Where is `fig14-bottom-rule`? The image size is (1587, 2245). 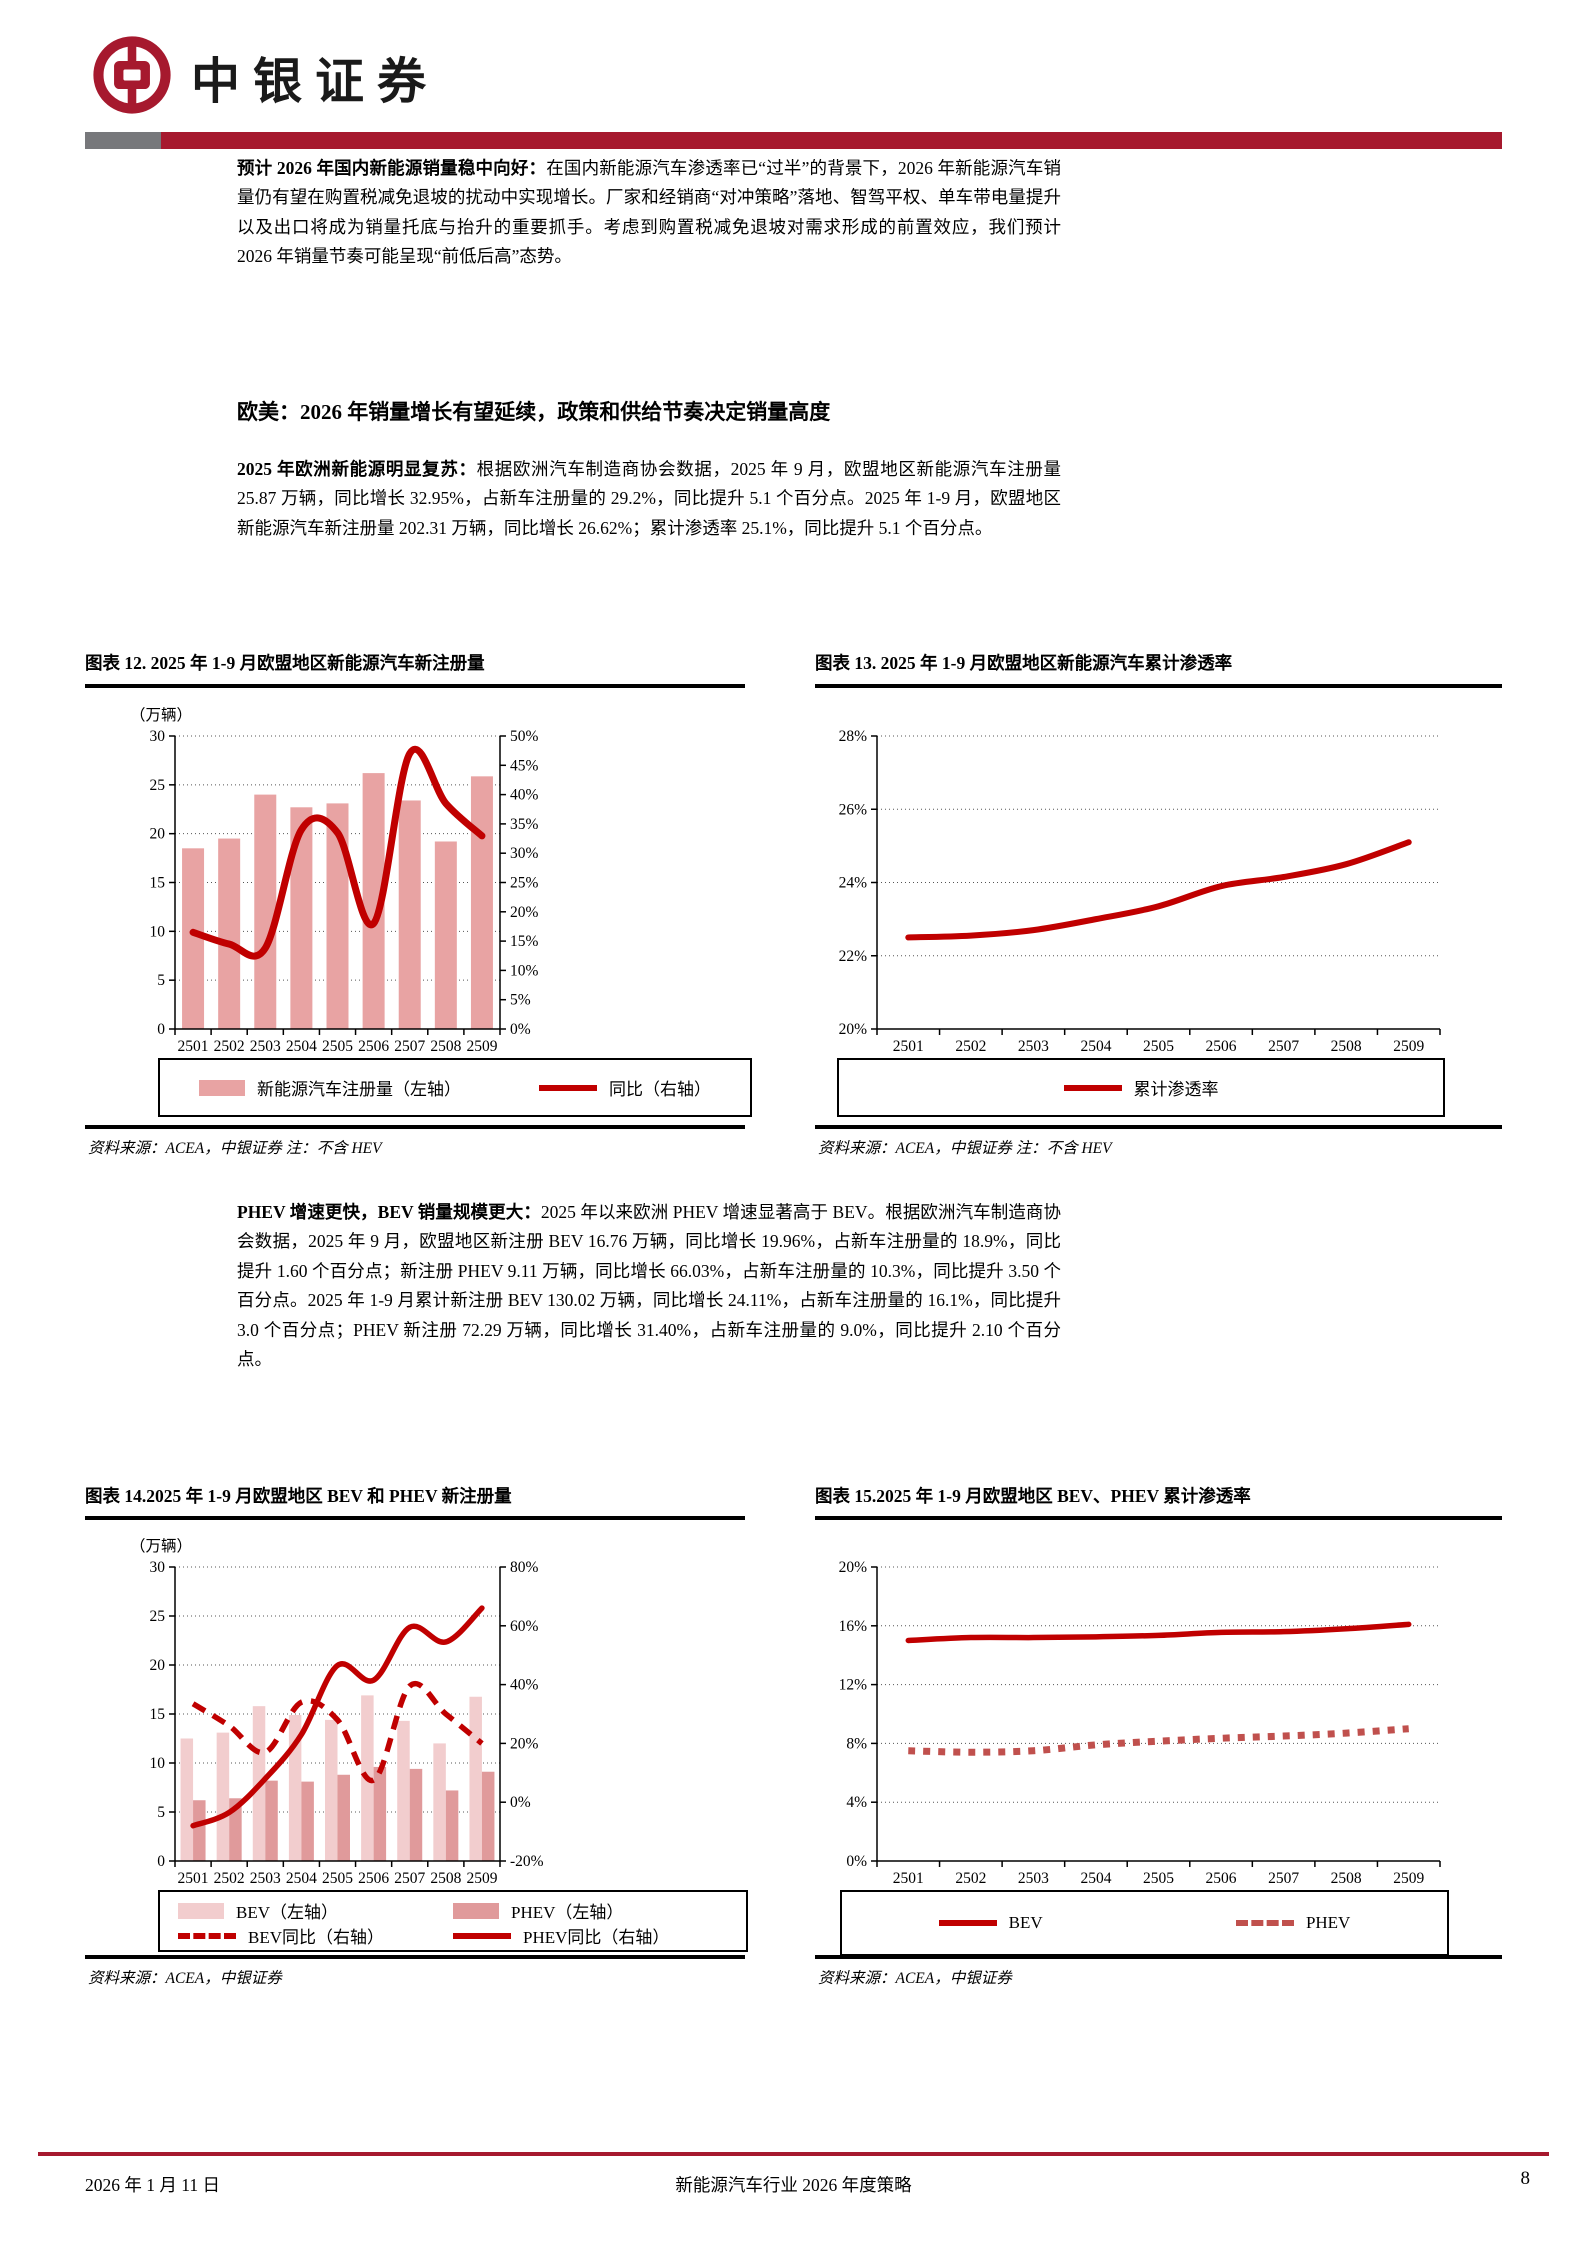 fig14-bottom-rule is located at coordinates (415, 1957).